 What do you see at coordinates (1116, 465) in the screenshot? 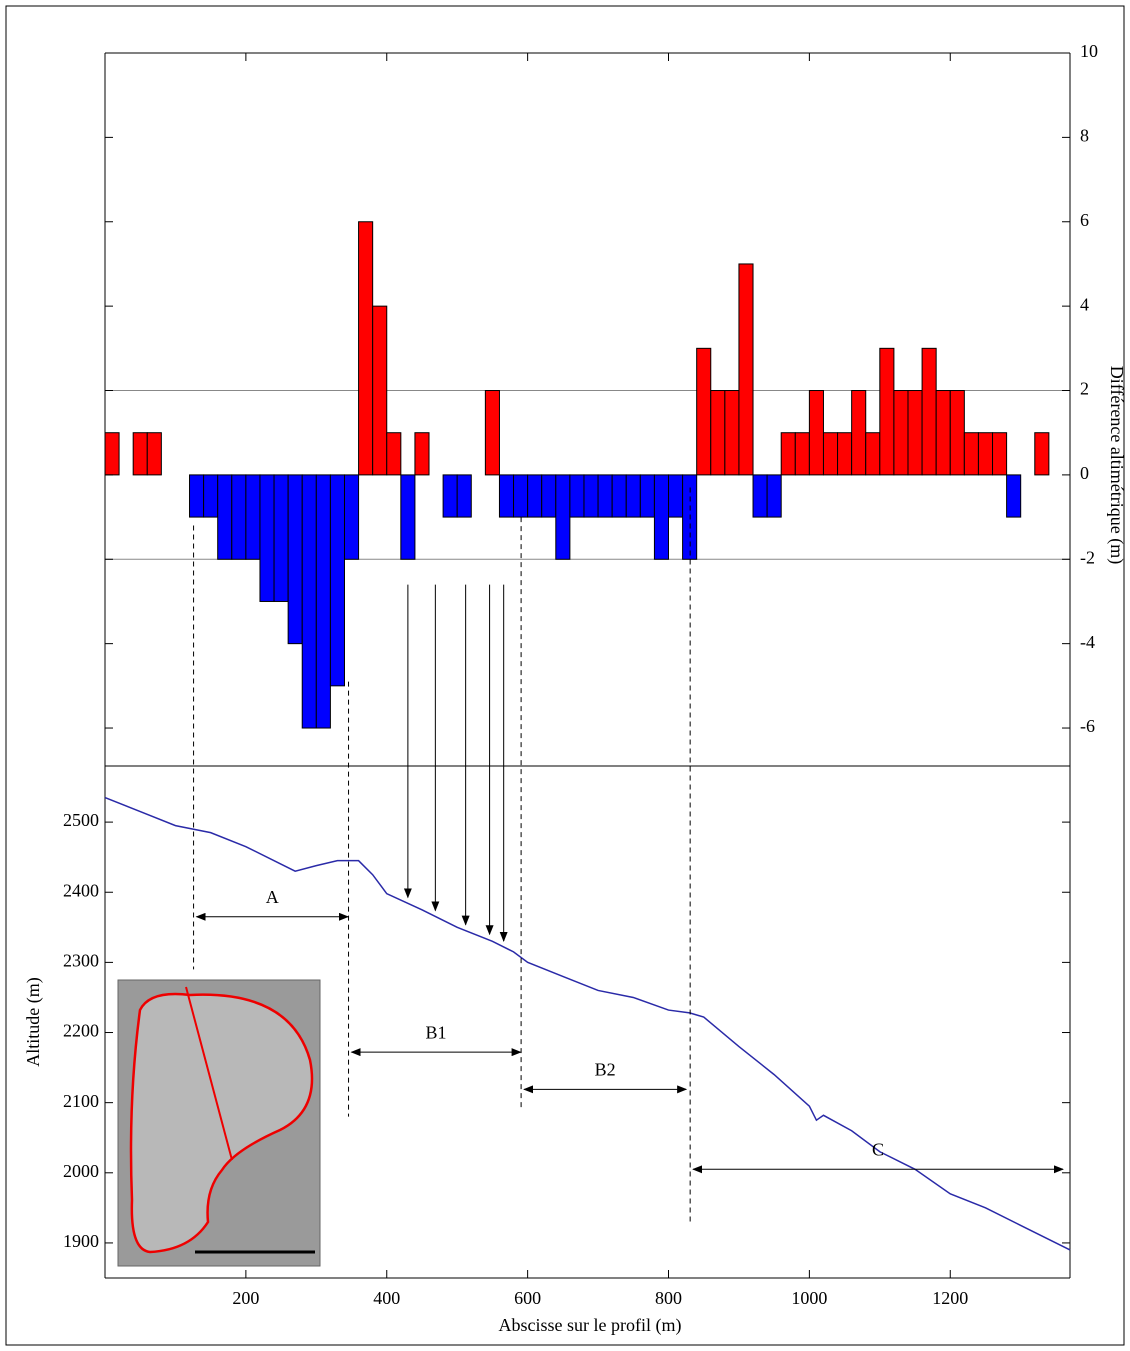
I see `y-axis-label: Différence altimétrique (m)` at bounding box center [1116, 465].